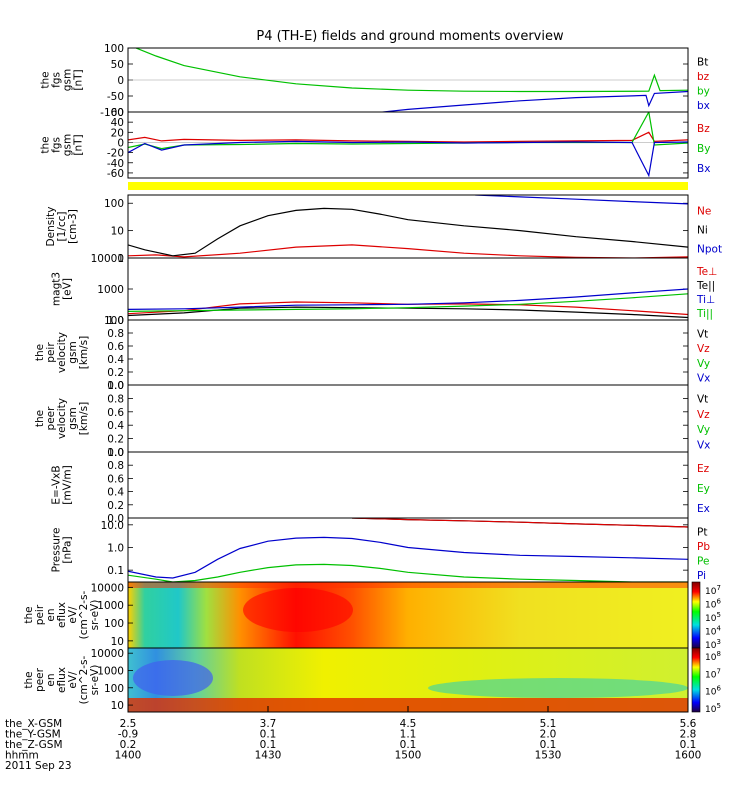 The height and width of the screenshot is (804, 750). I want to click on x-axis-value: 2.5, so click(128, 724).